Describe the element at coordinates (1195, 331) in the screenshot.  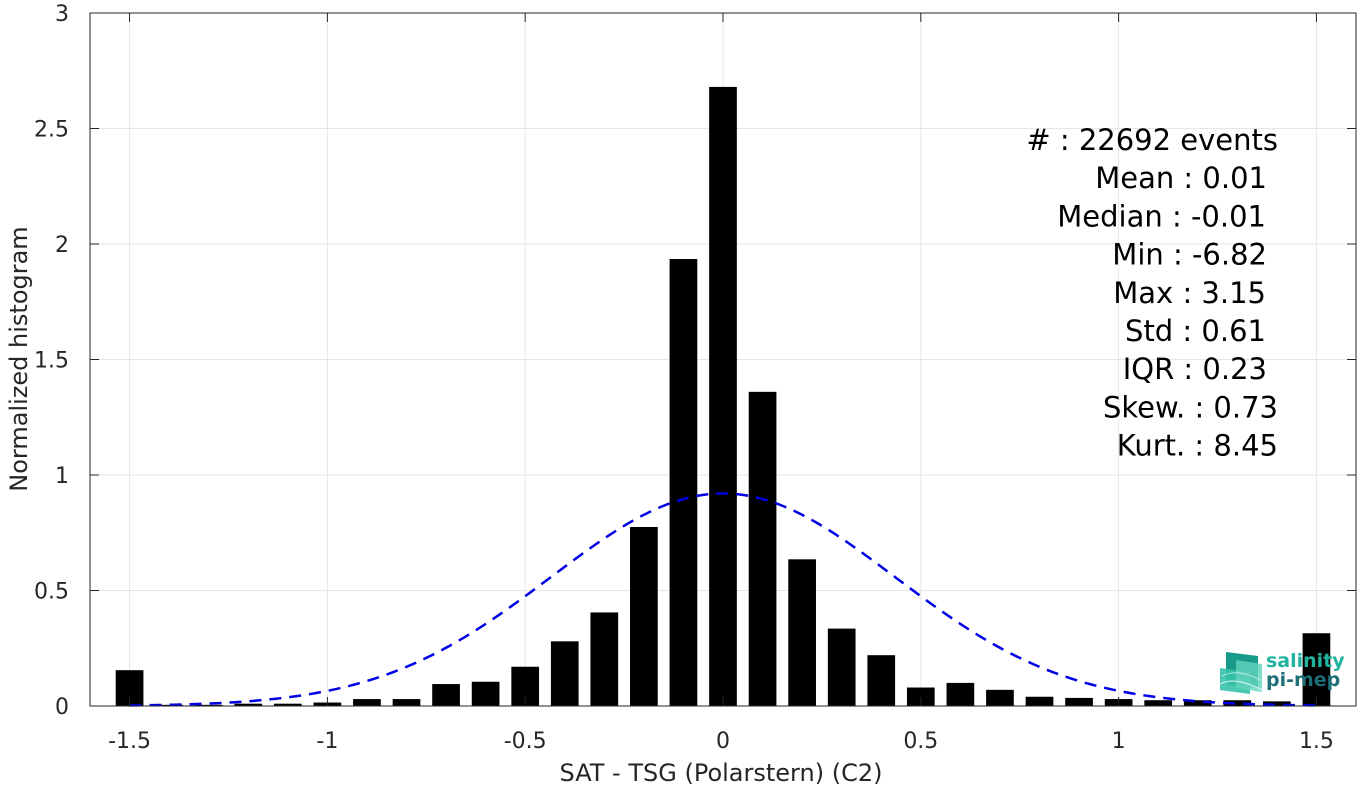
I see `stat-line-5: Std : 0.61` at that location.